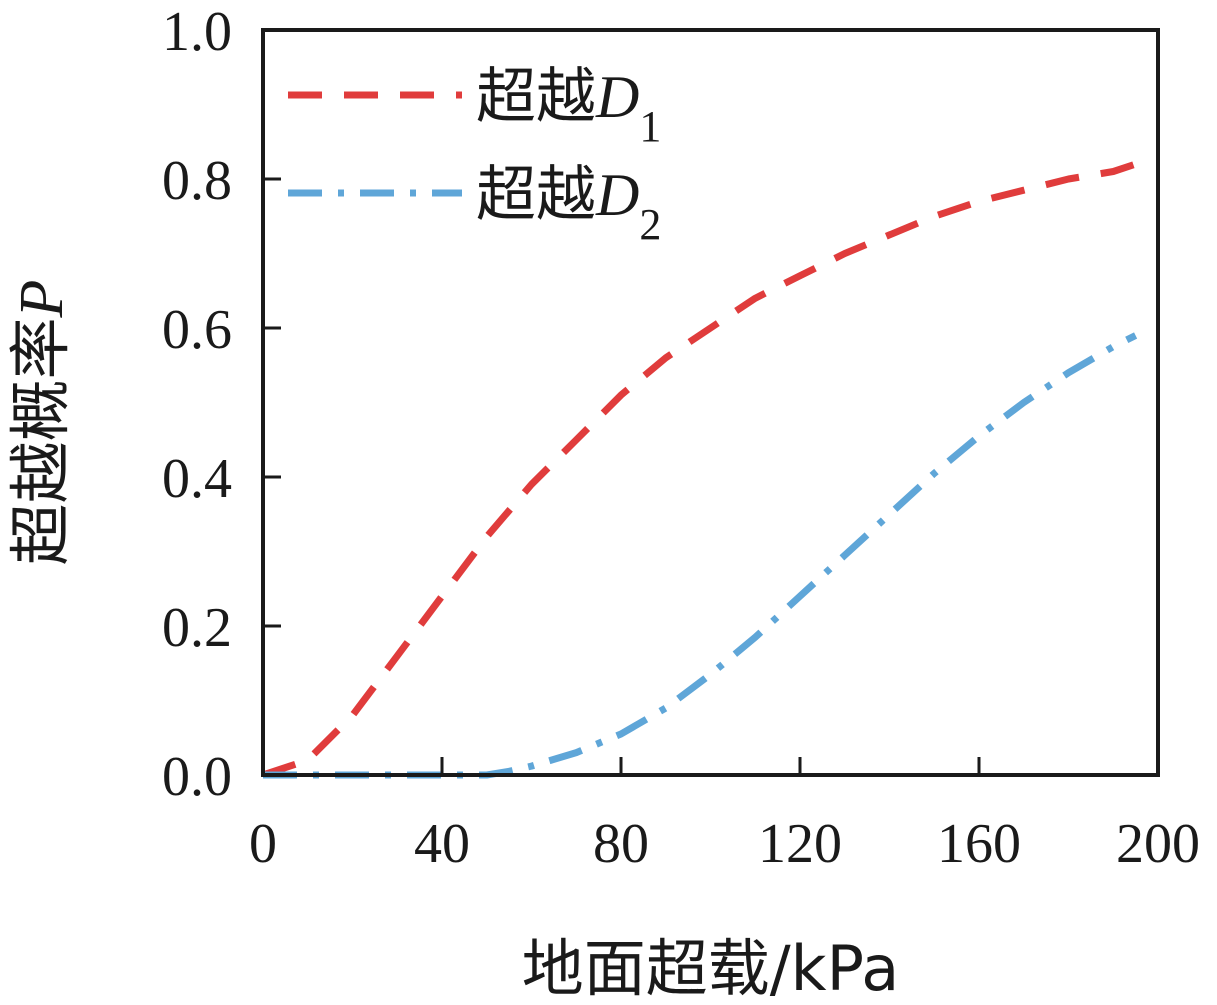  Describe the element at coordinates (568, 204) in the screenshot. I see `legend-label-2: 超越D2` at that location.